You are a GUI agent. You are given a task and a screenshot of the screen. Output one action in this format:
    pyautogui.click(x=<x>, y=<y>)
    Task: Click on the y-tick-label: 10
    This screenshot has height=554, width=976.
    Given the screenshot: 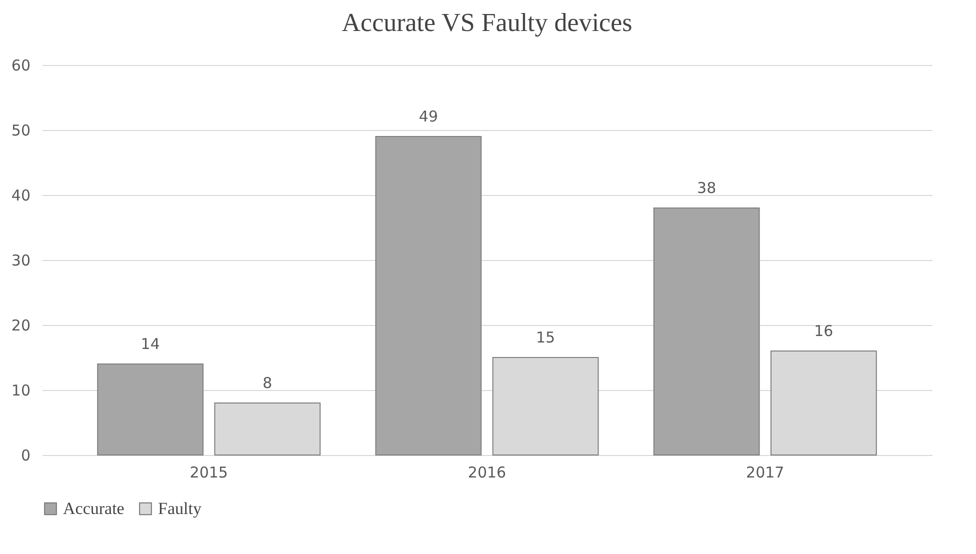 What is the action you would take?
    pyautogui.click(x=20, y=391)
    